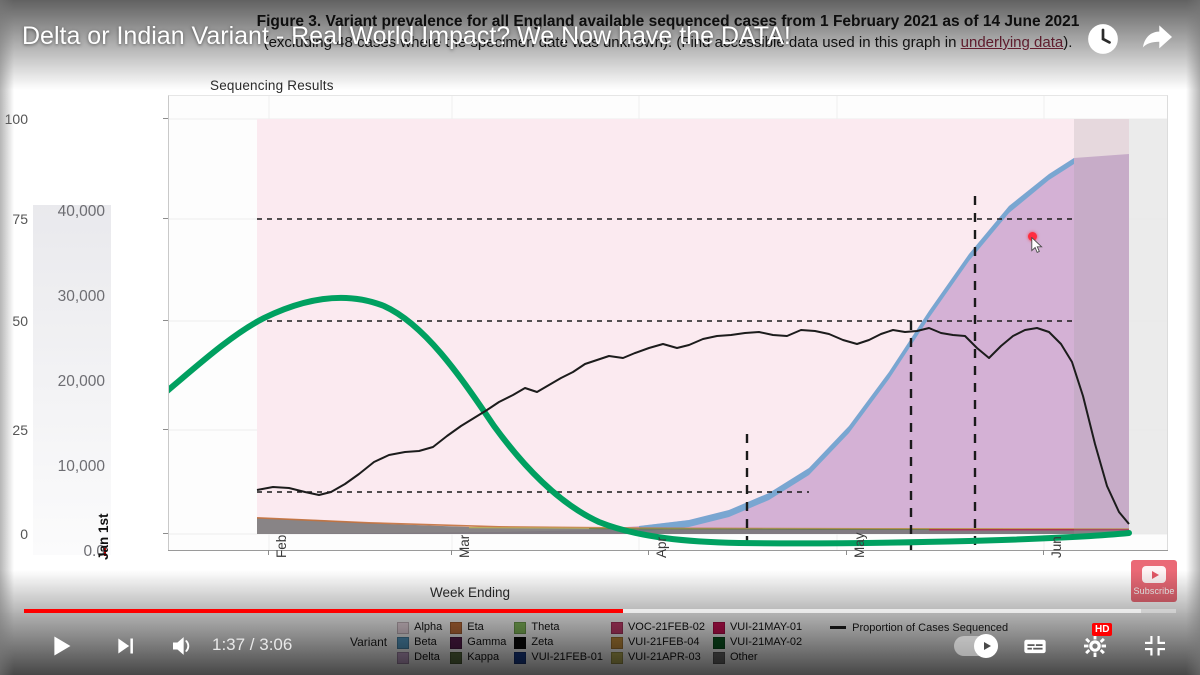 This screenshot has width=1200, height=675. What do you see at coordinates (1103, 39) in the screenshot?
I see `watch-later-icon` at bounding box center [1103, 39].